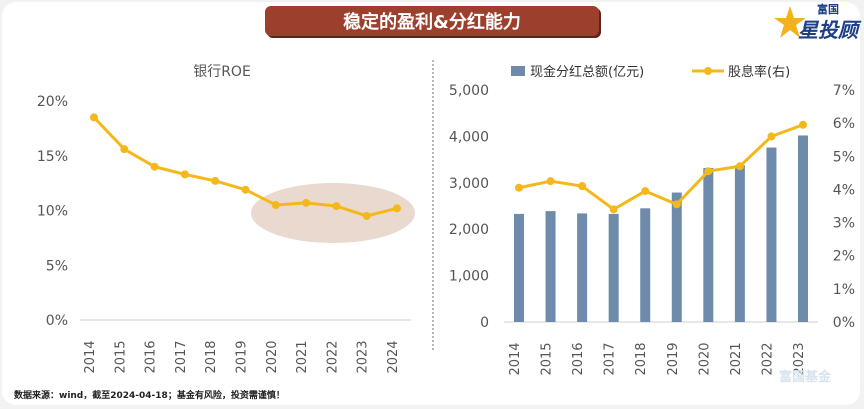 Image resolution: width=864 pixels, height=409 pixels. I want to click on page-title: 稳定的盈利&分红能力, so click(432, 21).